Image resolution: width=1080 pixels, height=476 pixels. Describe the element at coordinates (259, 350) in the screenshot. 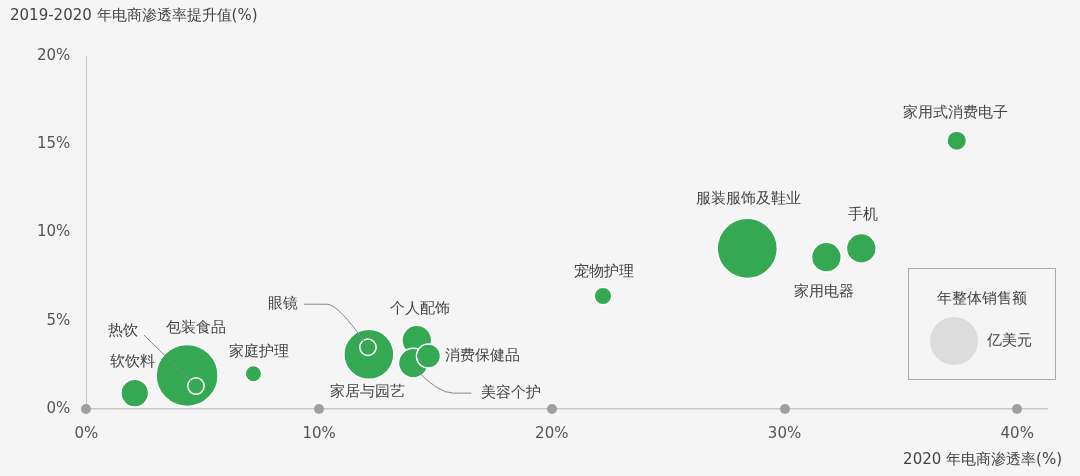

I see `annotation: 家庭护理` at that location.